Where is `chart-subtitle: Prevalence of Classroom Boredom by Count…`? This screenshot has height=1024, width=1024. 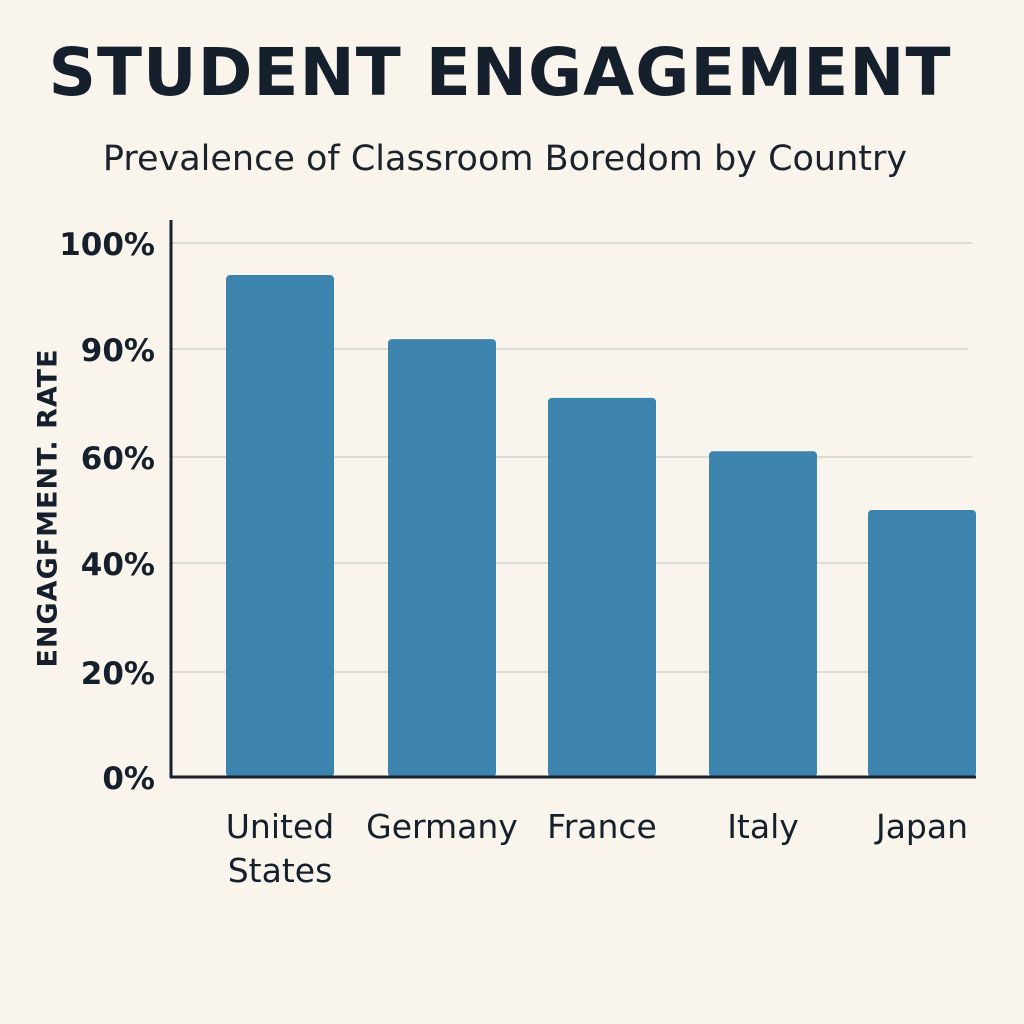
chart-subtitle: Prevalence of Classroom Boredom by Count… is located at coordinates (505, 159).